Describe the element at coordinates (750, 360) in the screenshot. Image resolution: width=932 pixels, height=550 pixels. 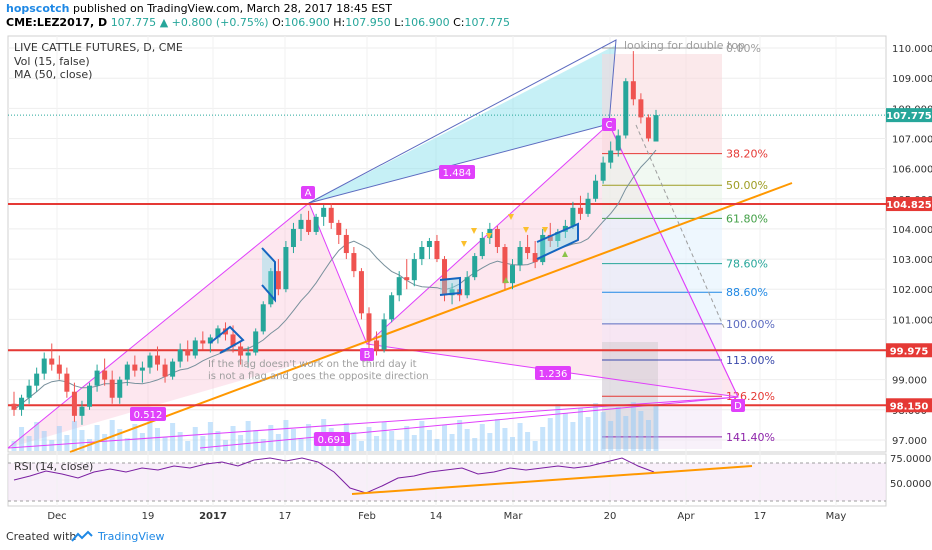
I see `fib-level-label: 113.00%` at that location.